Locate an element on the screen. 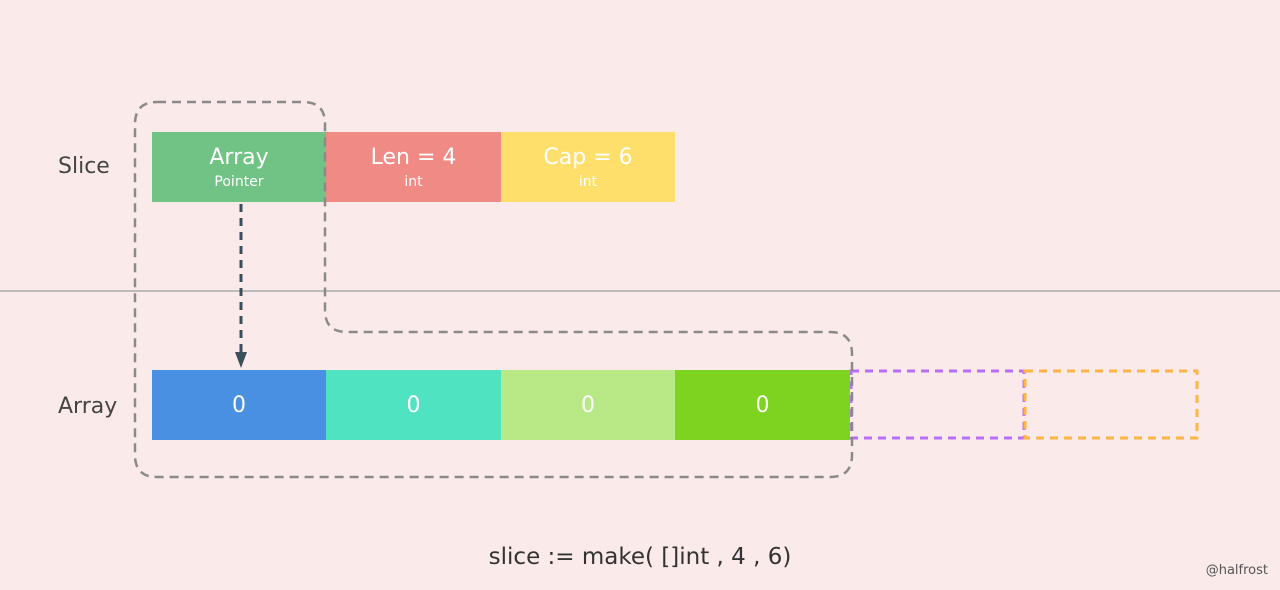 This screenshot has width=1280, height=590. slice-field-pointer: Array Pointer is located at coordinates (239, 167).